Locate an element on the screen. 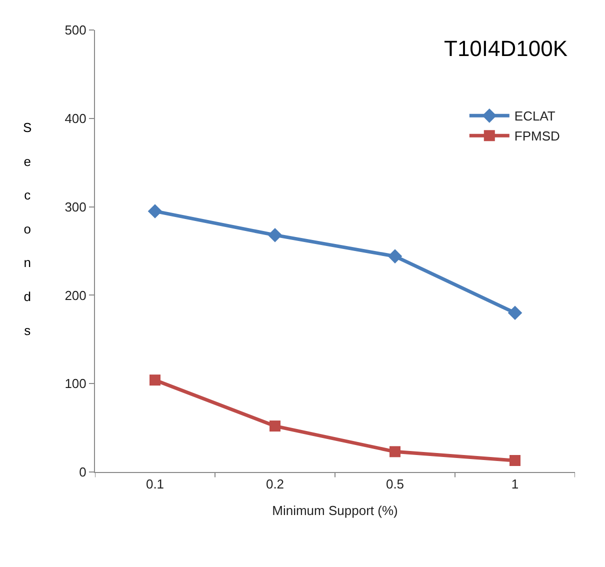 This screenshot has height=567, width=605. chart-title: T10I4D100K is located at coordinates (506, 48).